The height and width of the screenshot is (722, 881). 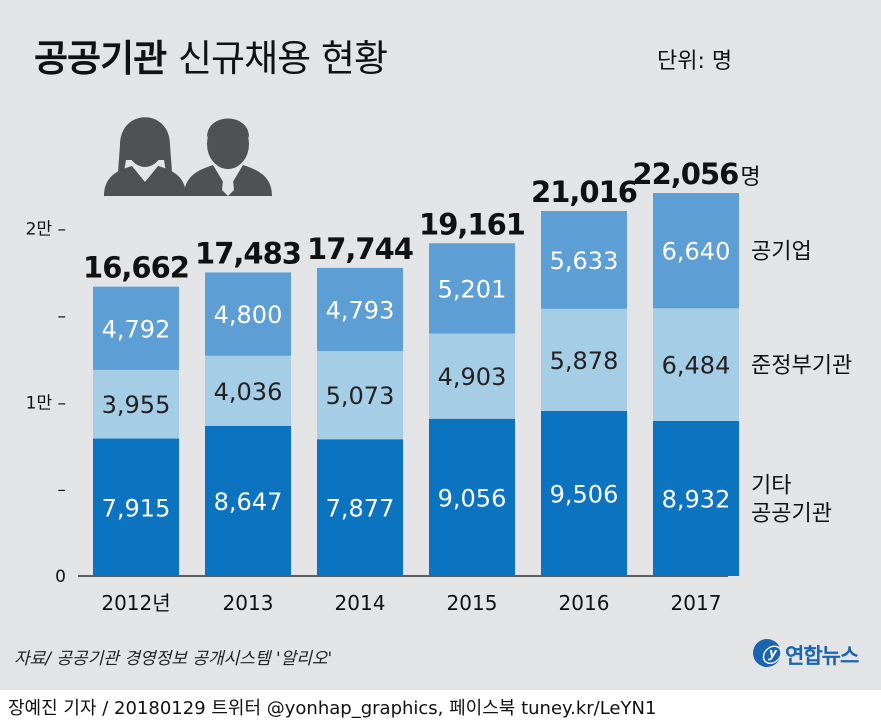 What do you see at coordinates (248, 502) in the screenshot?
I see `segment-value-label: 8,647` at bounding box center [248, 502].